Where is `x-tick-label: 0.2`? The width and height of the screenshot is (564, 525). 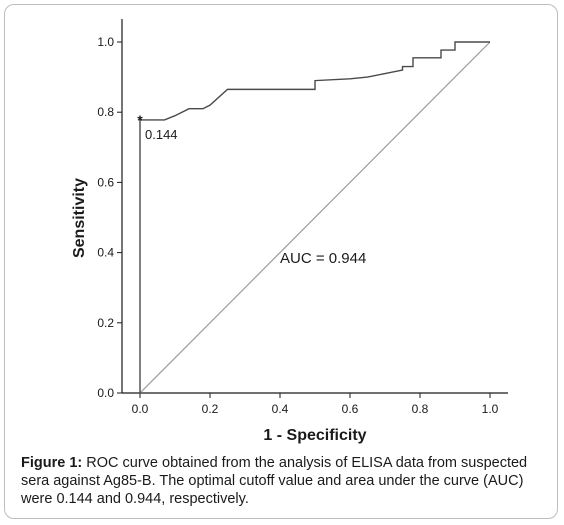 x-tick-label: 0.2 is located at coordinates (210, 409).